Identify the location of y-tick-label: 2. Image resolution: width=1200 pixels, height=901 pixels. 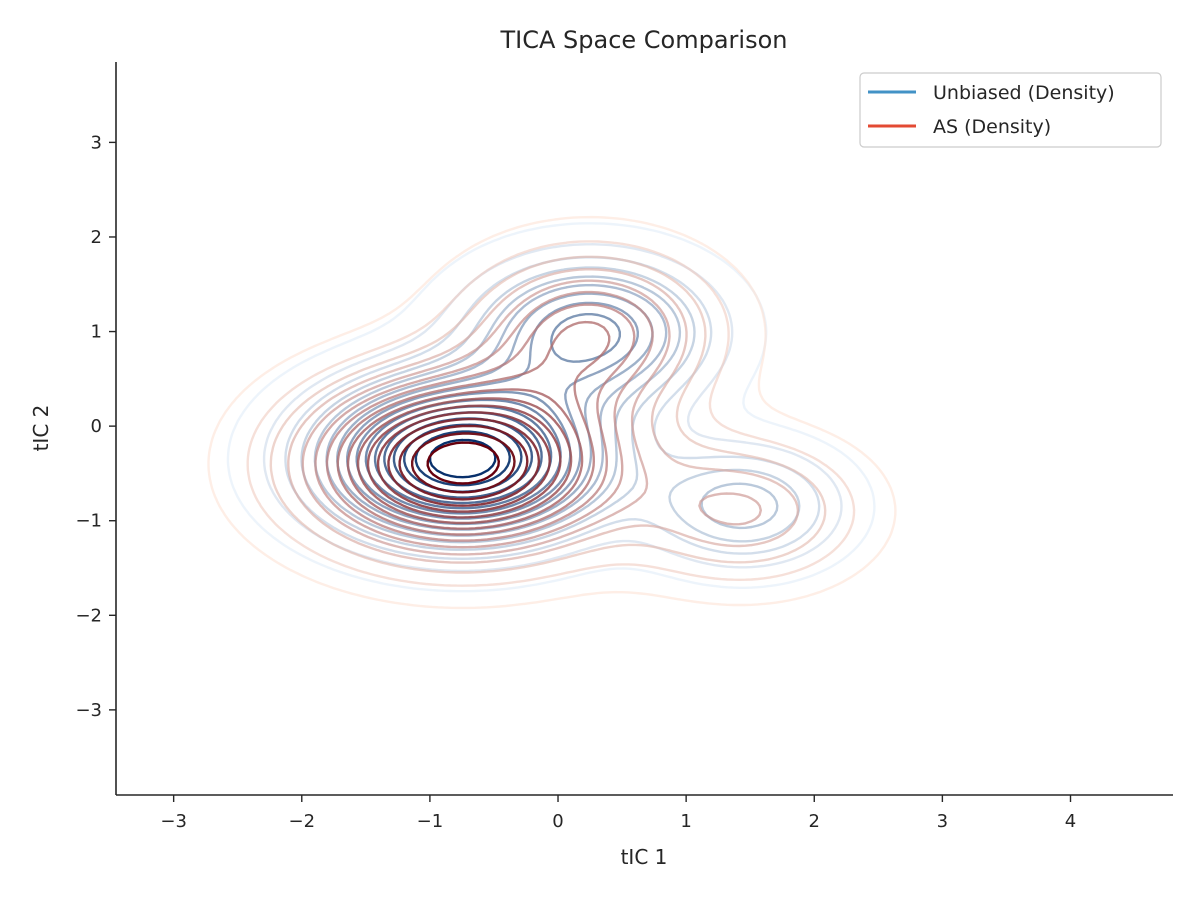
(96, 237).